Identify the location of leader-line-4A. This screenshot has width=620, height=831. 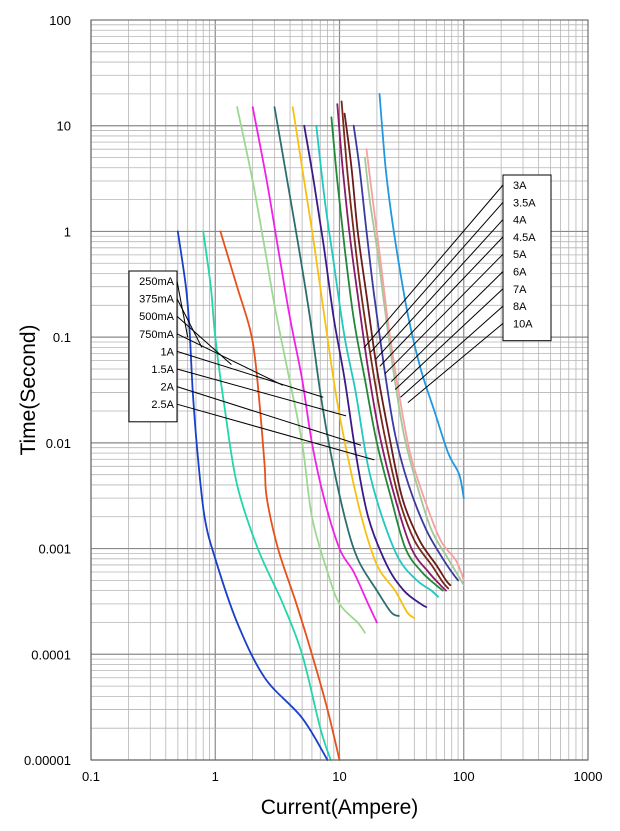
(439, 289).